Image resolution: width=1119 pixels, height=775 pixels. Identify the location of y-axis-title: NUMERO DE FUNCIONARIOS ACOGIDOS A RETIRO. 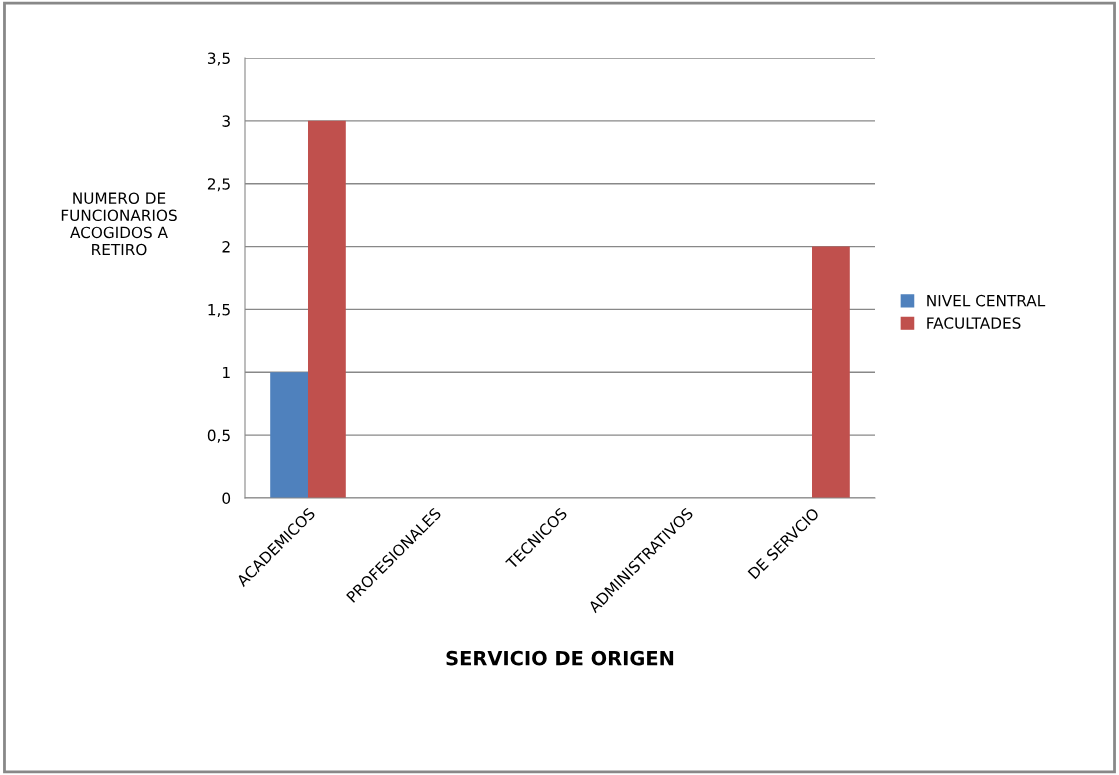
(119, 224).